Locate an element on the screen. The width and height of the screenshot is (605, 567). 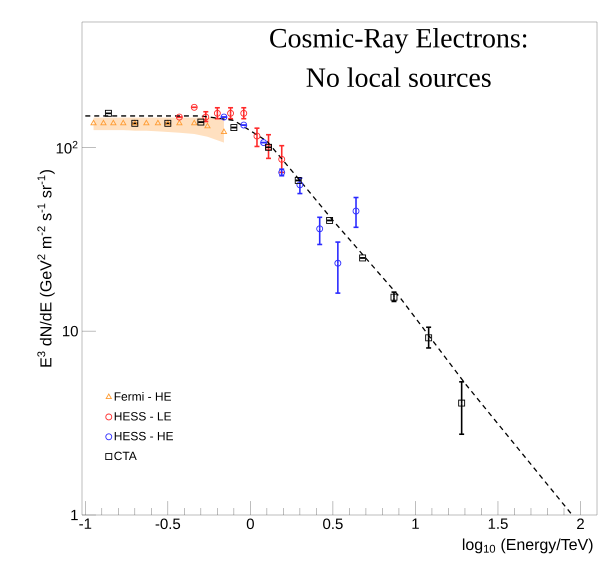
legend-label: Fermi - HE is located at coordinates (143, 396).